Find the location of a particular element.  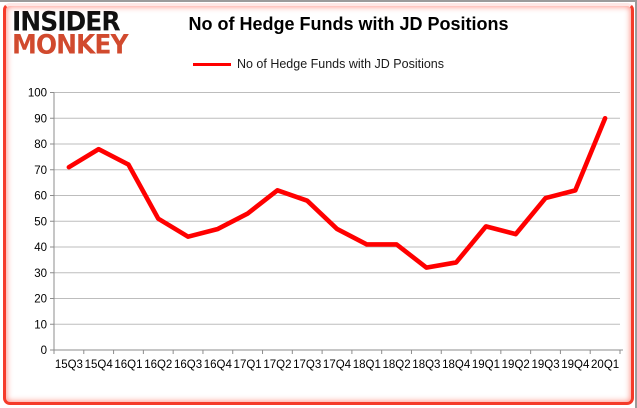

x-axis-label: 15Q3 is located at coordinates (69, 365).